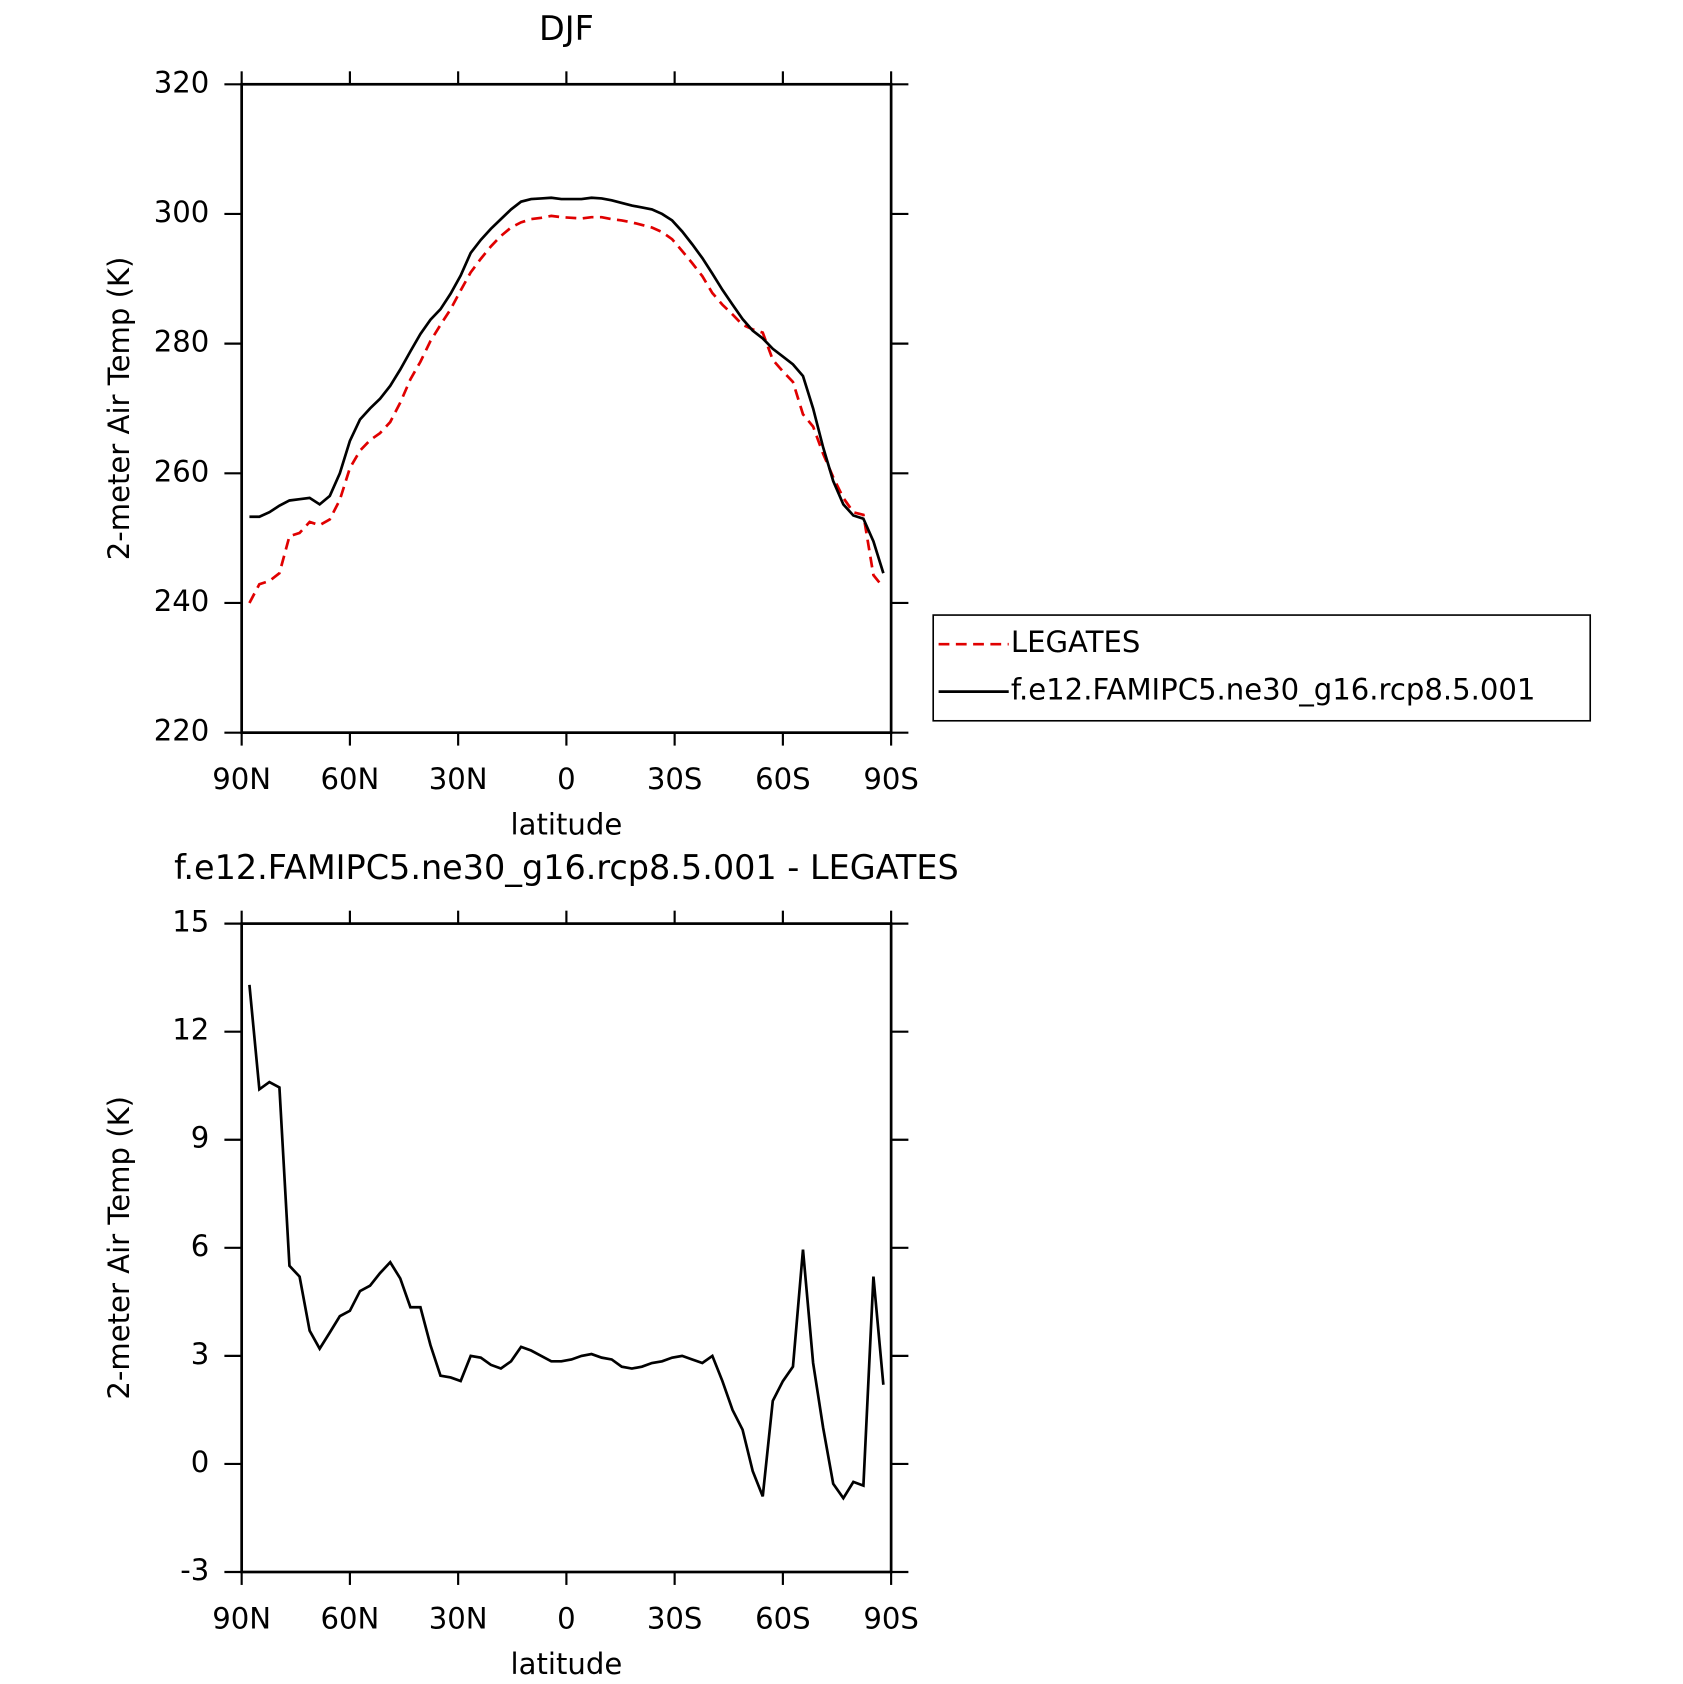  I want to click on y-tick-label: 15, so click(190, 922).